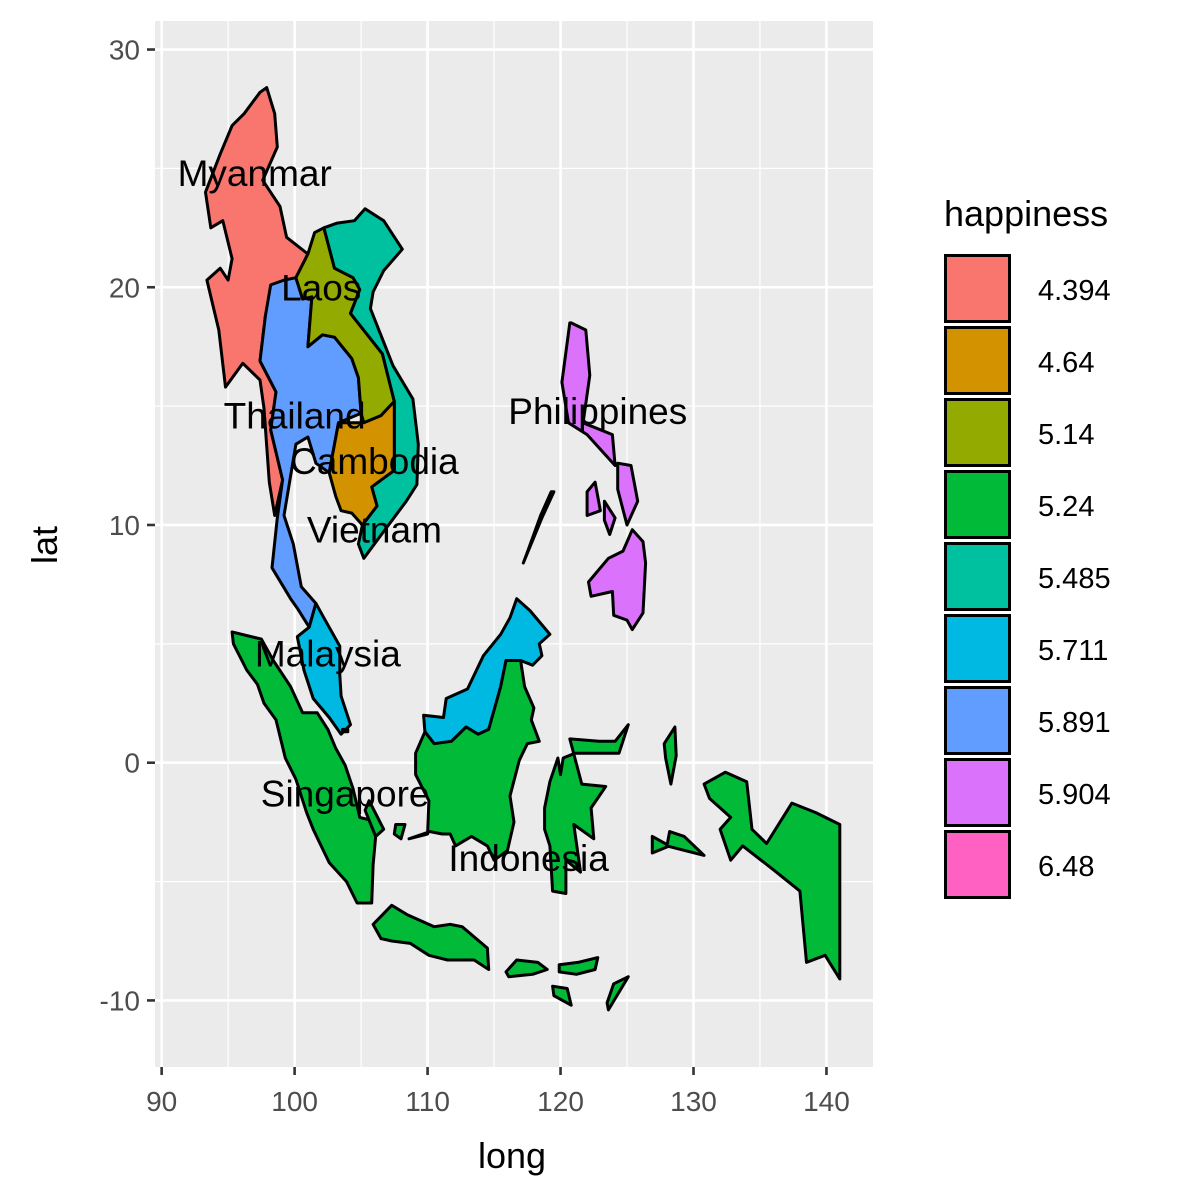 The height and width of the screenshot is (1200, 1200). I want to click on label-myanmar: Myanmar, so click(255, 173).